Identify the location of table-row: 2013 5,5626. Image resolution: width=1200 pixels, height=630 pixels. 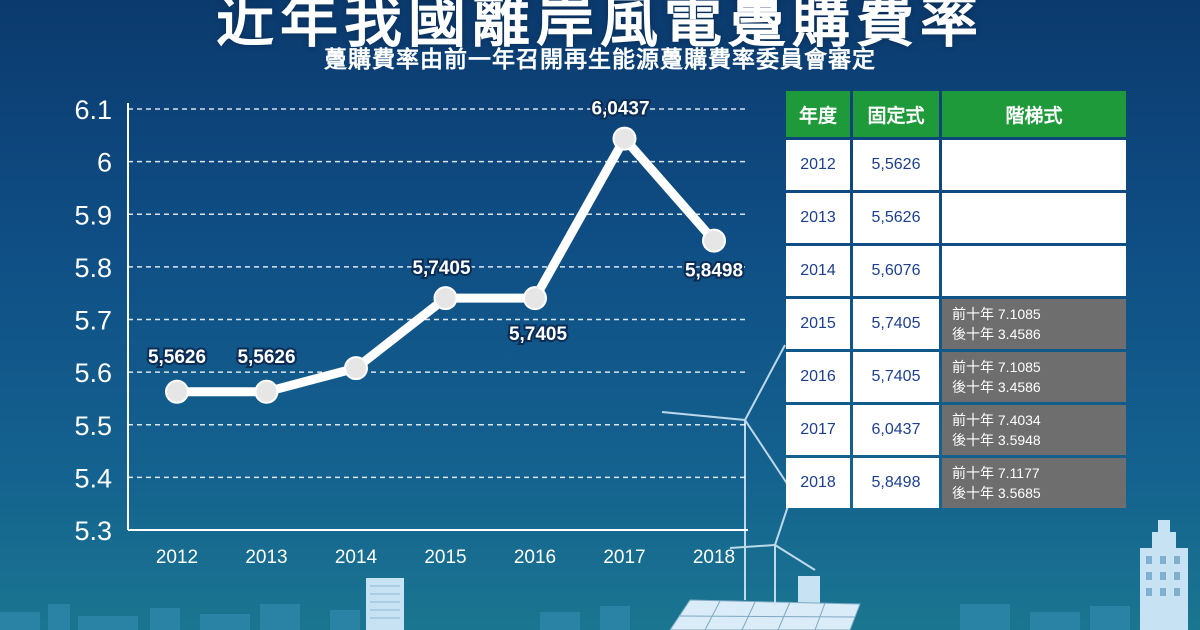
(956, 218).